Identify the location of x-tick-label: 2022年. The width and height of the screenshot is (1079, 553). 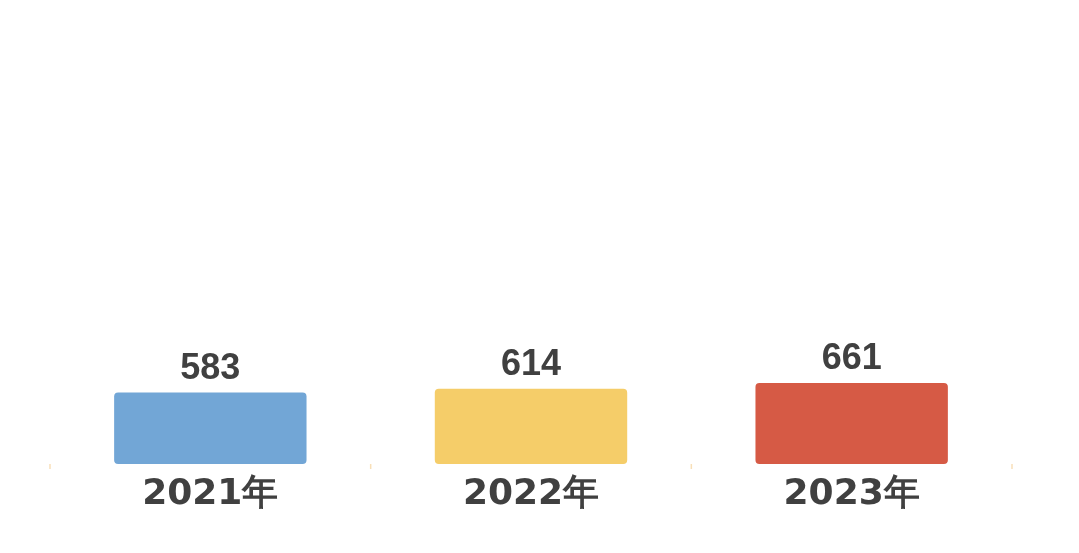
(531, 491).